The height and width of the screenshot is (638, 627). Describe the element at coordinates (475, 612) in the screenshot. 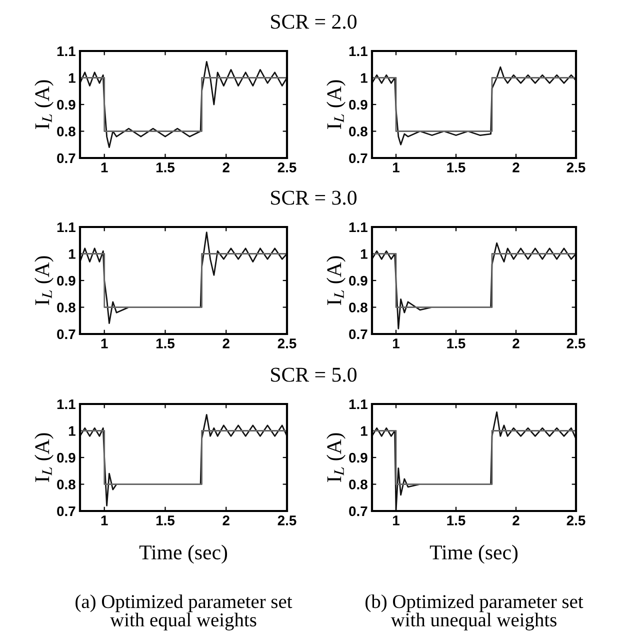

I see `text: (b) Optimized parameter set with unequal weights` at that location.